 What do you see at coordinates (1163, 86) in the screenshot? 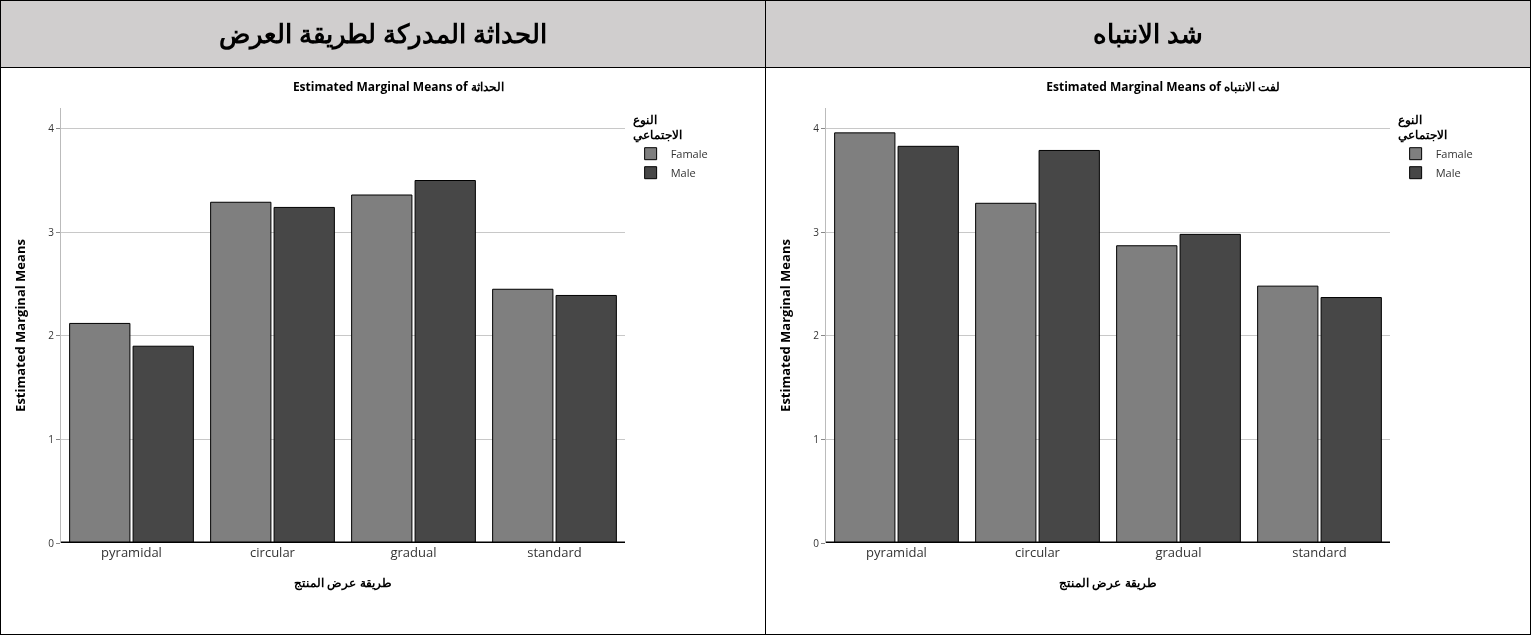
I see `chart-title: Estimated Marginal Means of لفت الانتباه` at bounding box center [1163, 86].